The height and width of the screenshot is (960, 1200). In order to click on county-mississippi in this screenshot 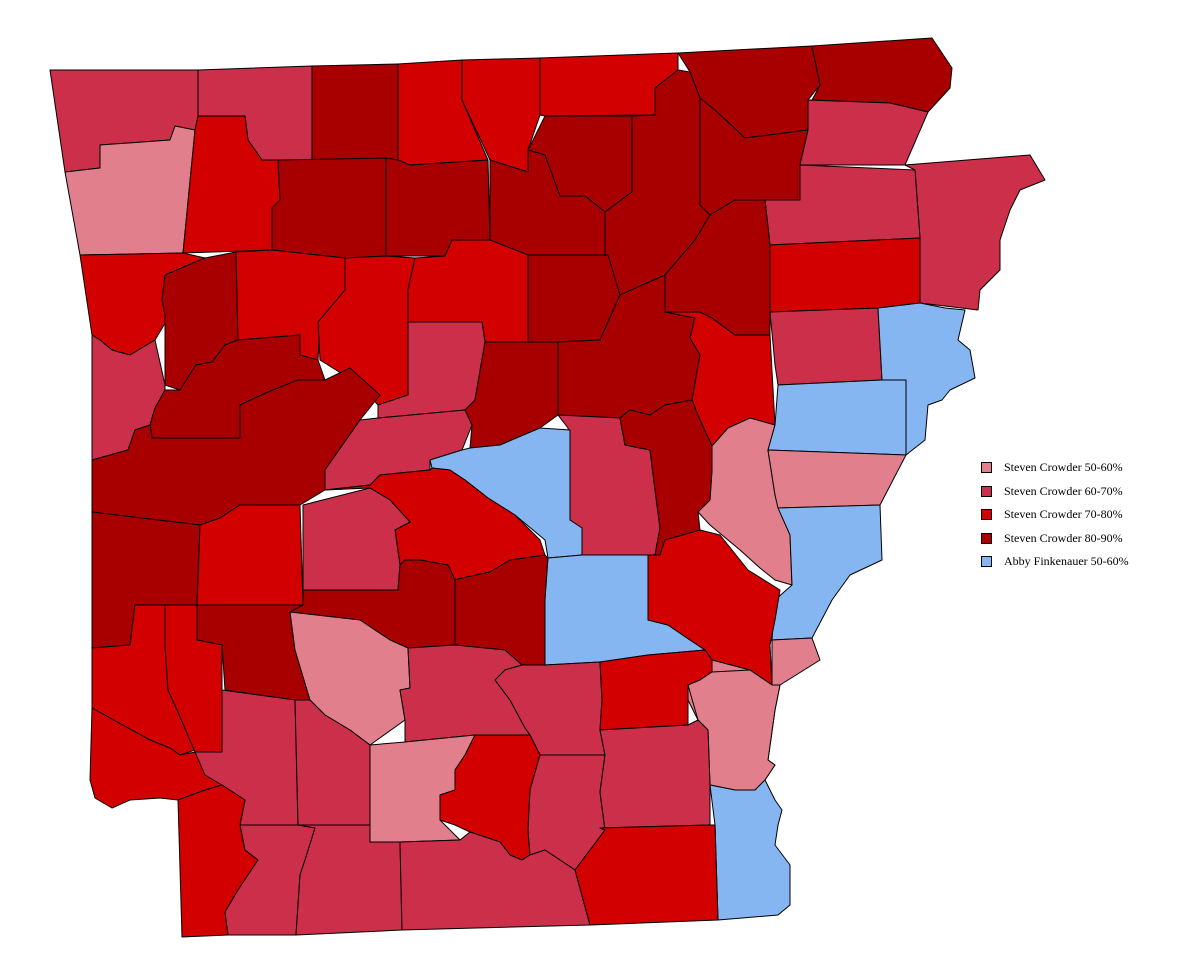, I will do `click(975, 232)`.